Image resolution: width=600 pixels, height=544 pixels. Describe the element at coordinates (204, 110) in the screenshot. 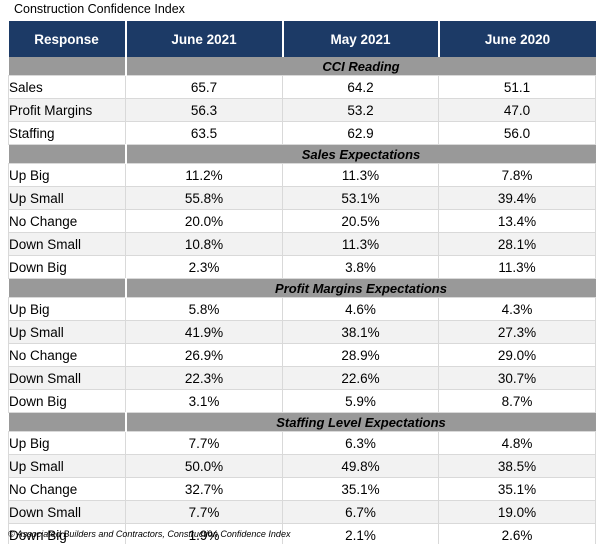

I see `row-value: 56.3` at that location.